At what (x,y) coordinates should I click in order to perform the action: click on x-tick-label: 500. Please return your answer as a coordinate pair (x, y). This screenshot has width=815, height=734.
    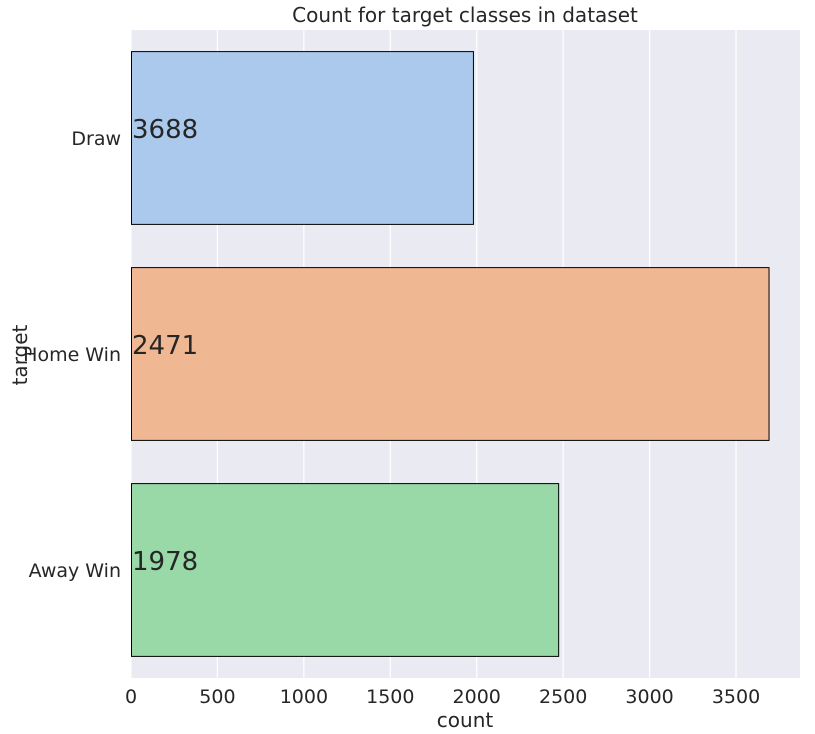
    Looking at the image, I should click on (217, 697).